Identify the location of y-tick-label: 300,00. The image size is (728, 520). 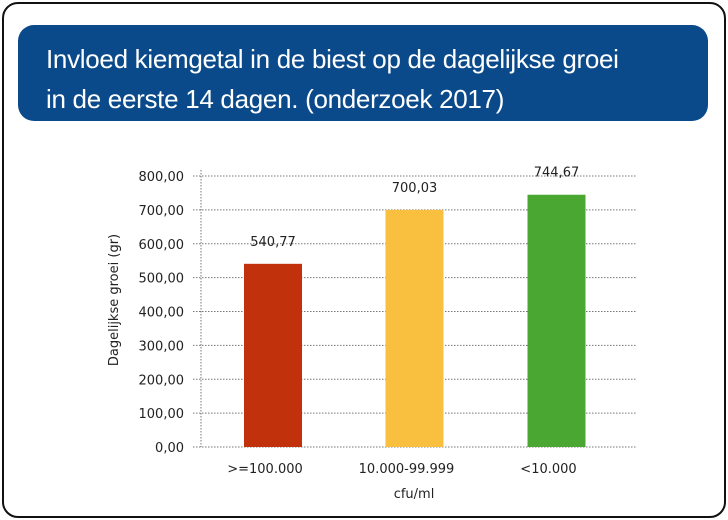
(162, 346).